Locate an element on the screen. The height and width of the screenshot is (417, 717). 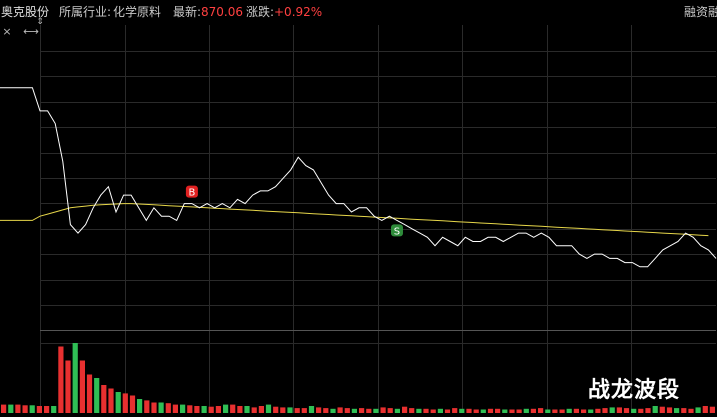
resize-icon: ⟷ is located at coordinates (31, 31).